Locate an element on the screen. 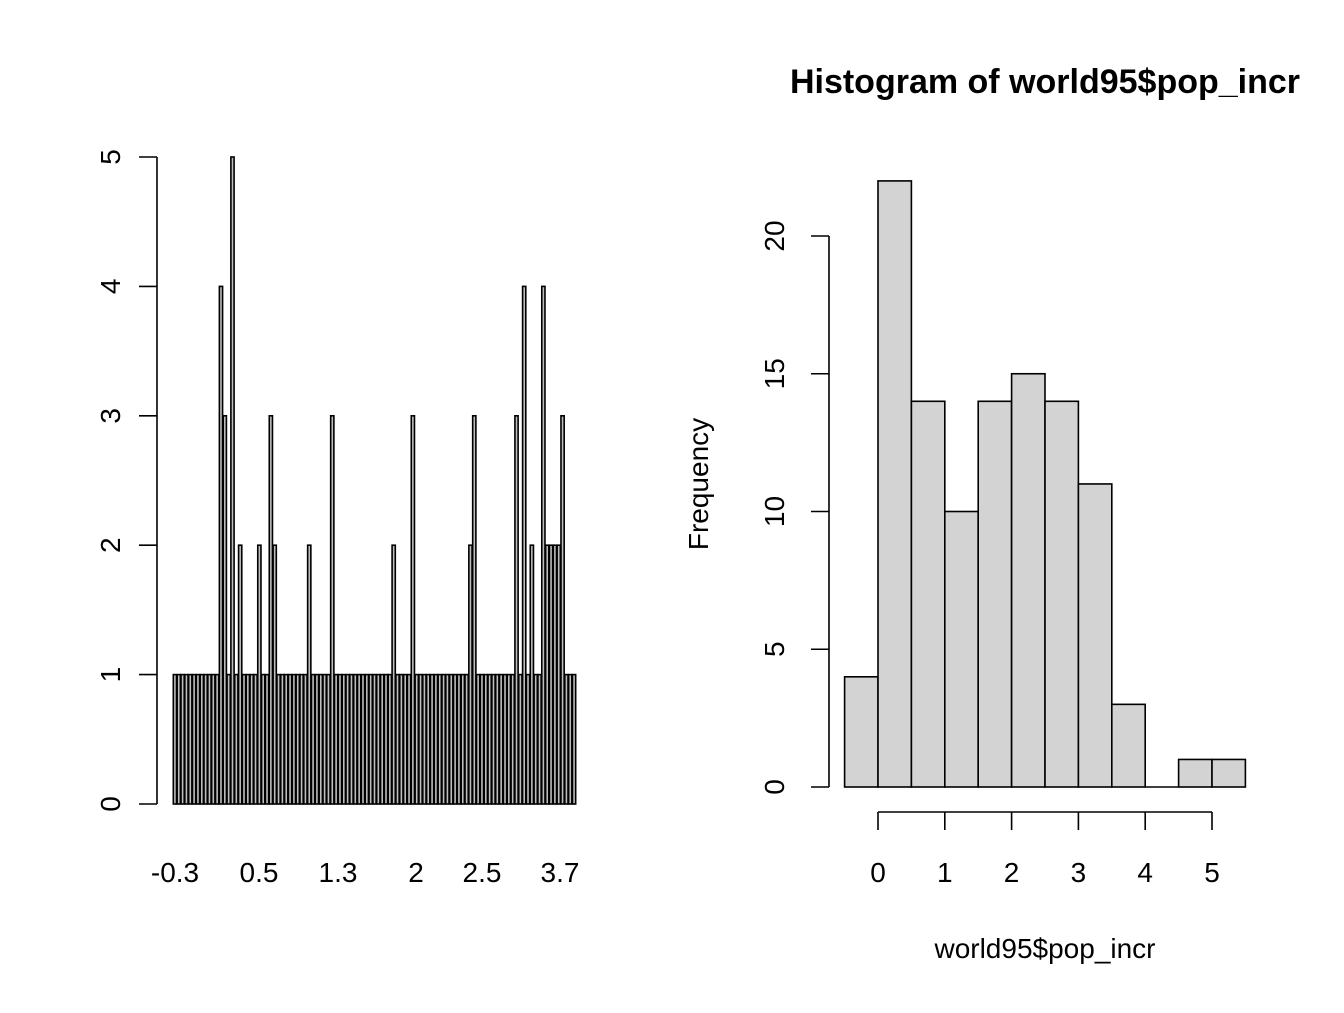  barplot-y-tick-label: 2 is located at coordinates (110, 545).